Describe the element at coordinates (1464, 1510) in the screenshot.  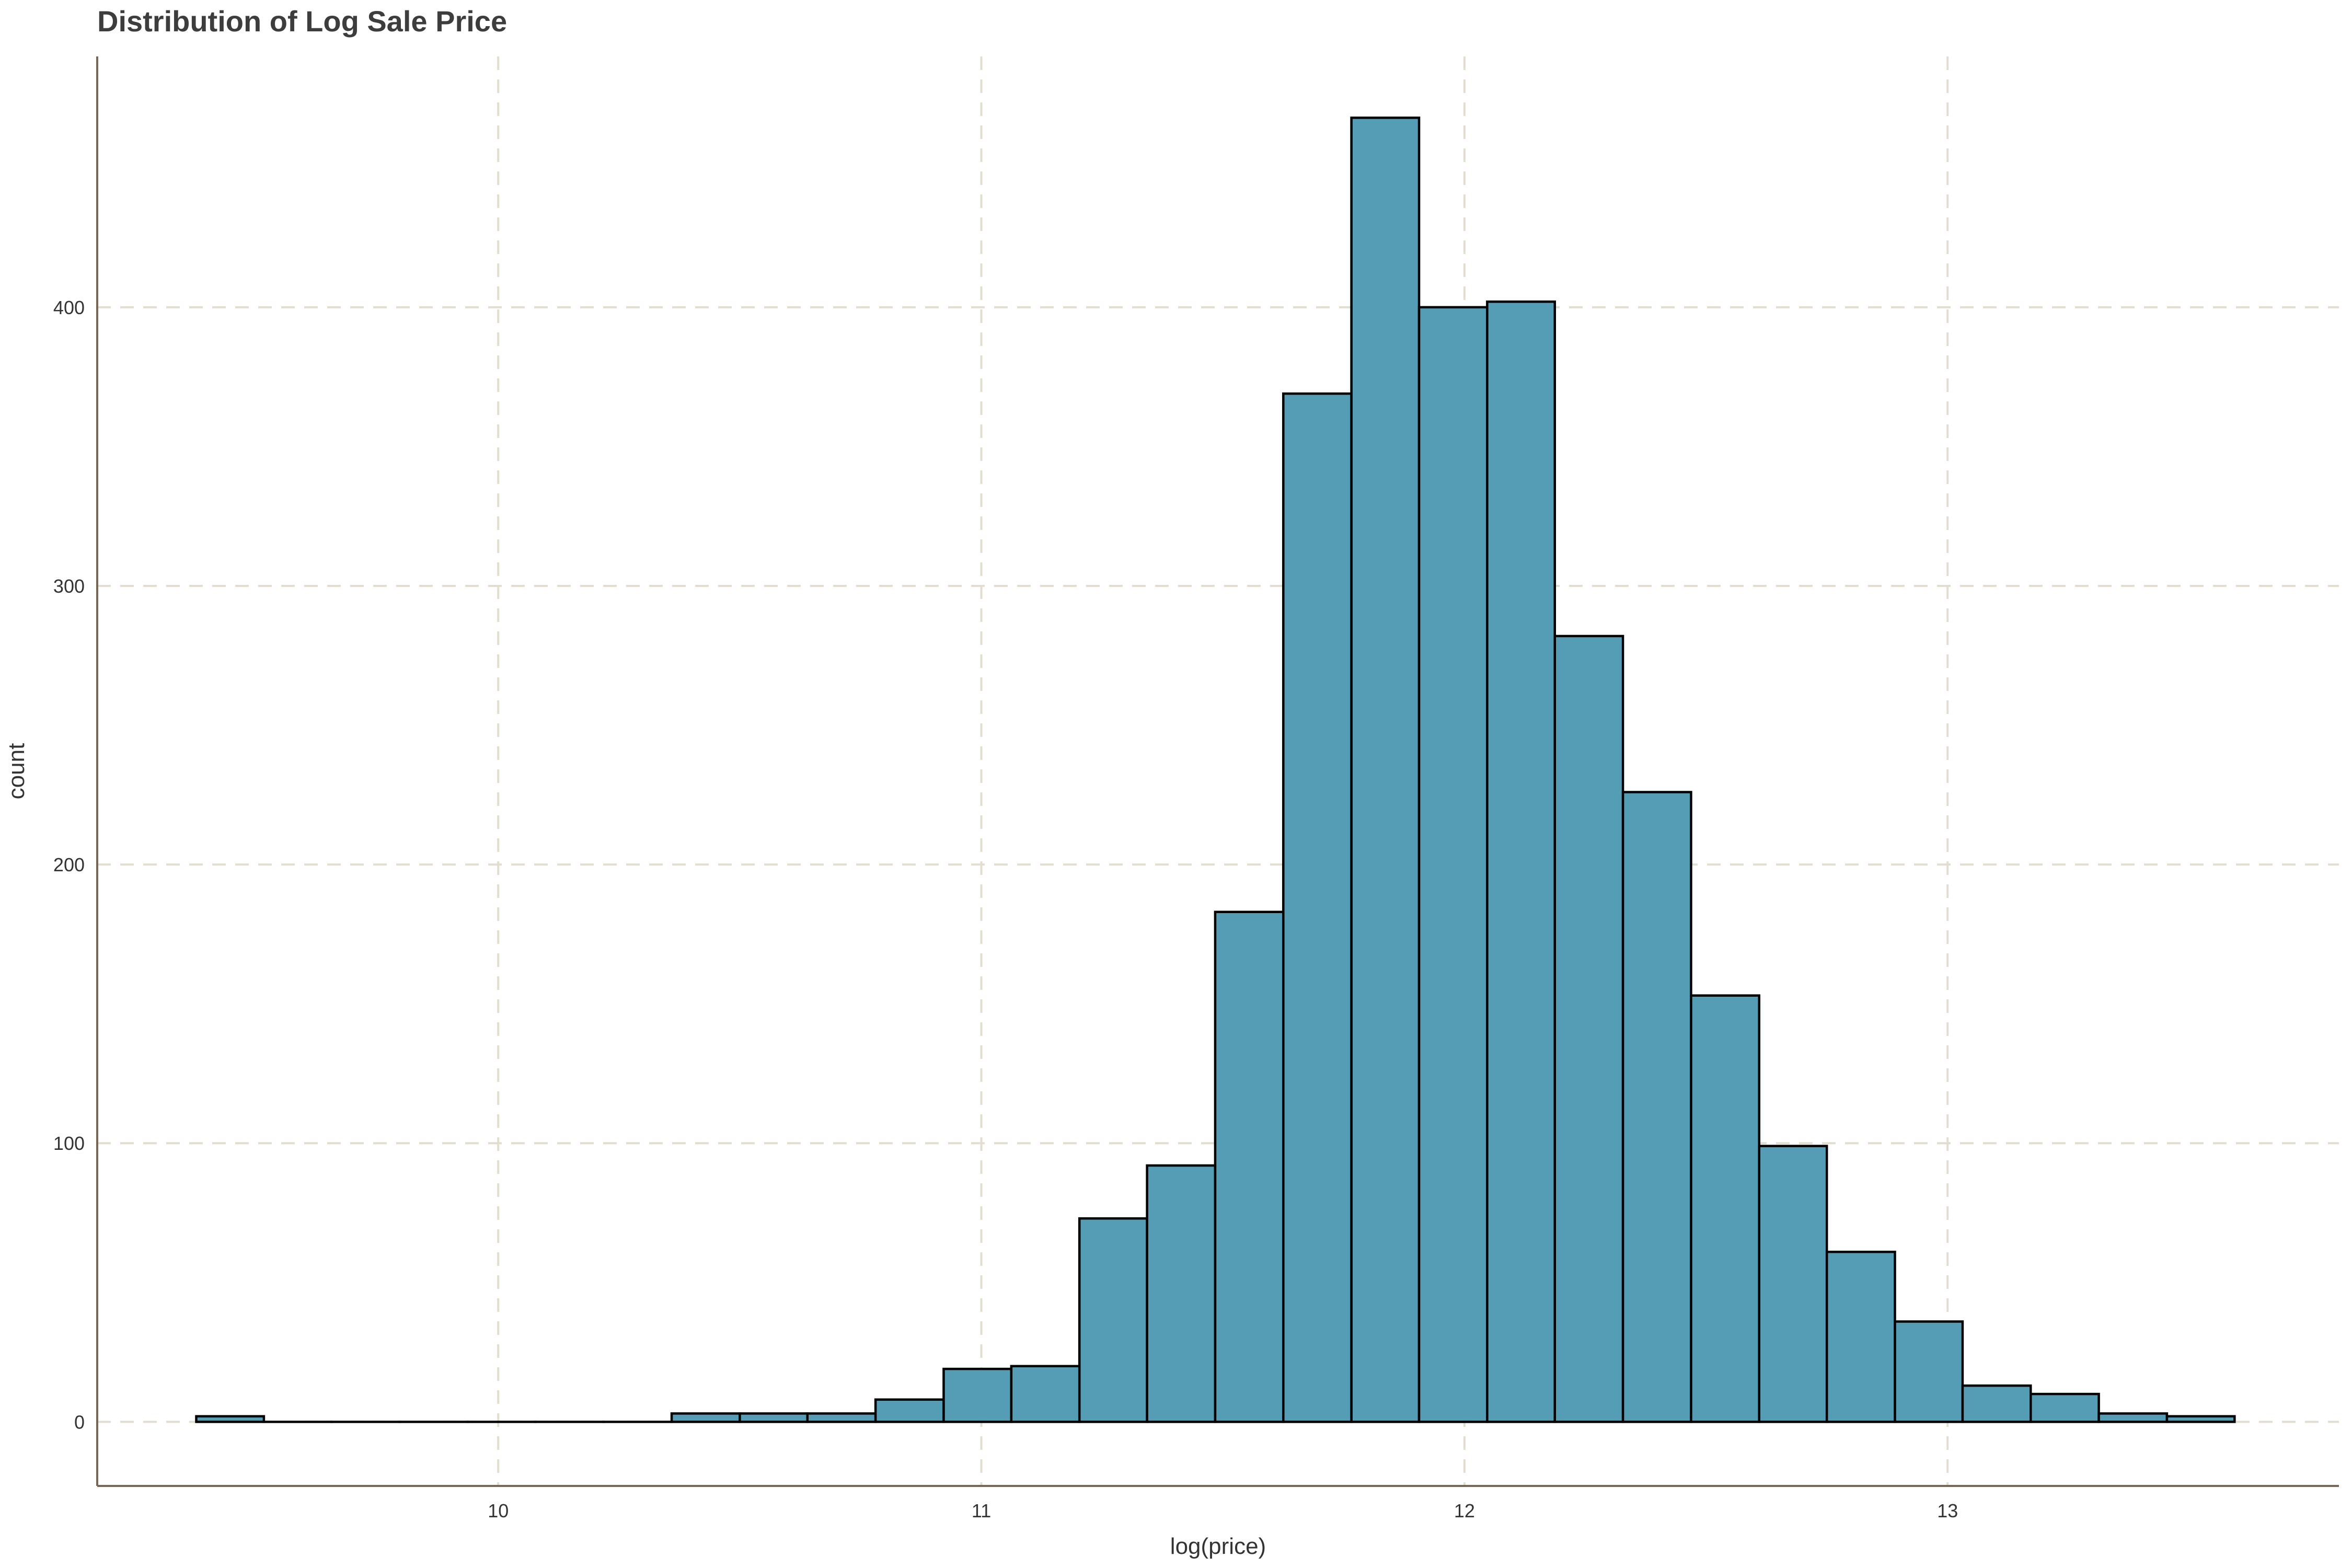
I see `x-tick-label: 12` at that location.